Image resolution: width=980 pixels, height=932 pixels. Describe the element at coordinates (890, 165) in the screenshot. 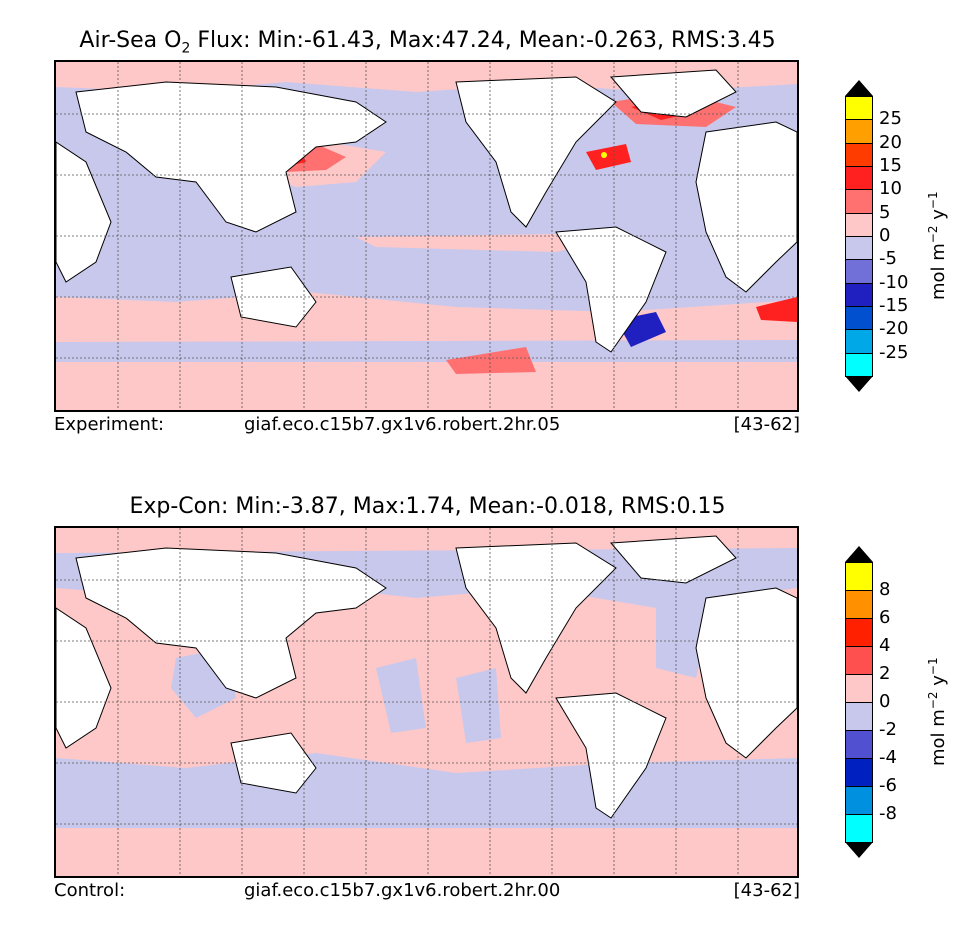

I see `panel1-colorbar-tick: 15` at that location.